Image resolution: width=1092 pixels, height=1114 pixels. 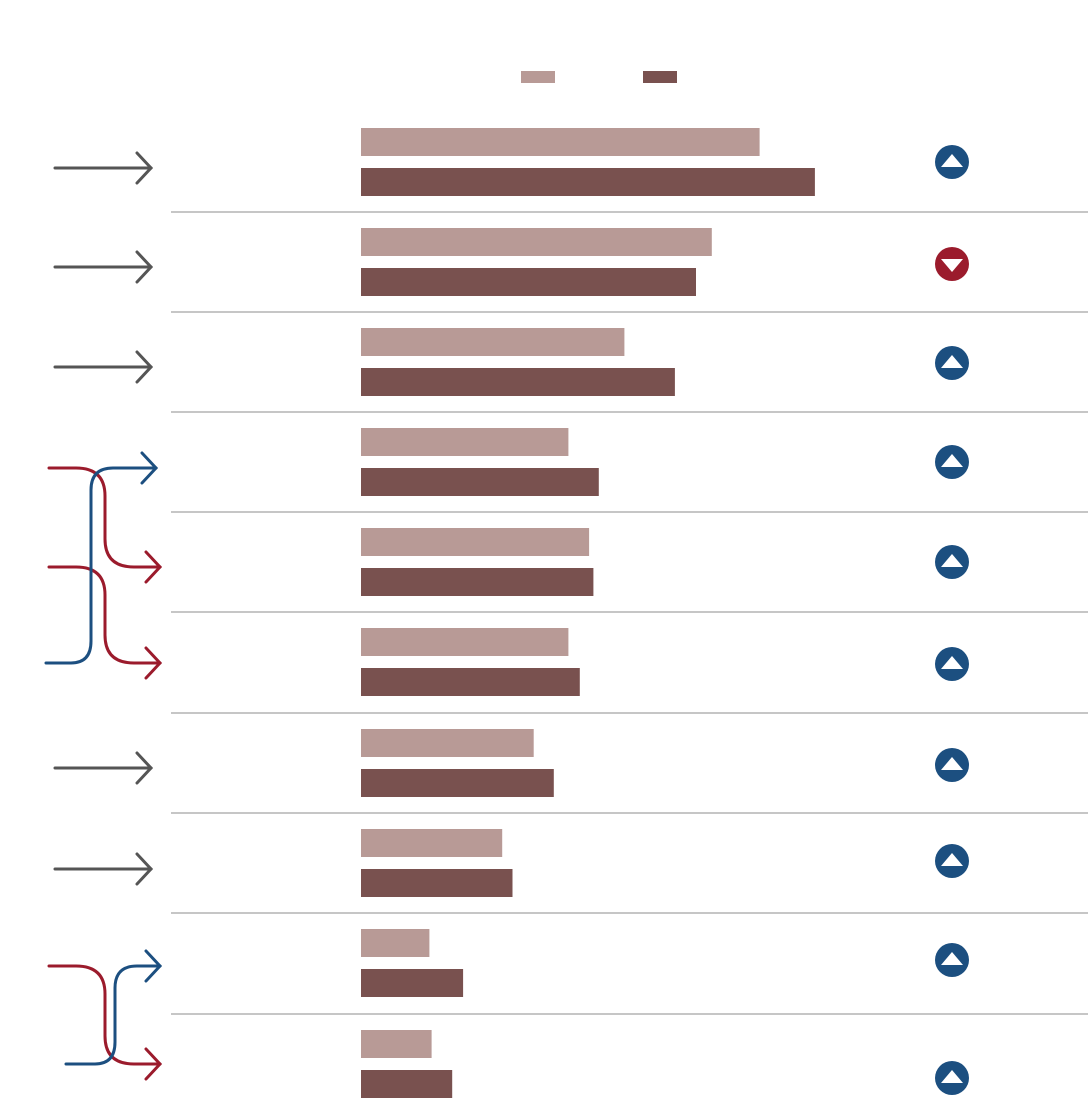 What do you see at coordinates (538, 77) in the screenshot?
I see `legend-swatch-series-a` at bounding box center [538, 77].